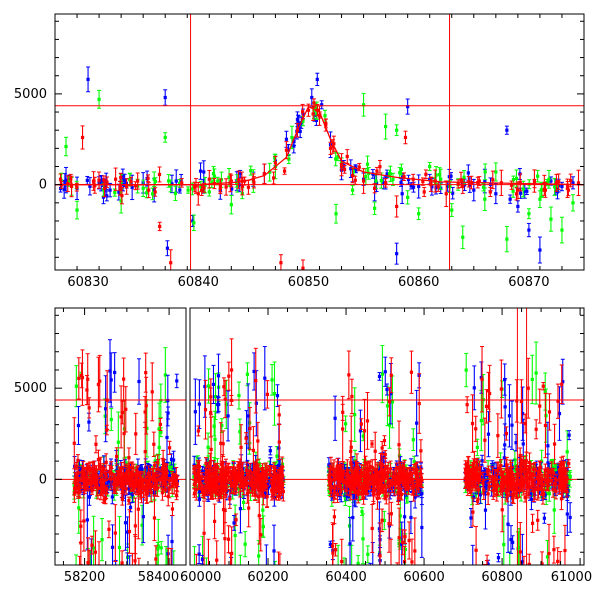  Describe the element at coordinates (84, 577) in the screenshot. I see `x-tick-label: 58200` at that location.